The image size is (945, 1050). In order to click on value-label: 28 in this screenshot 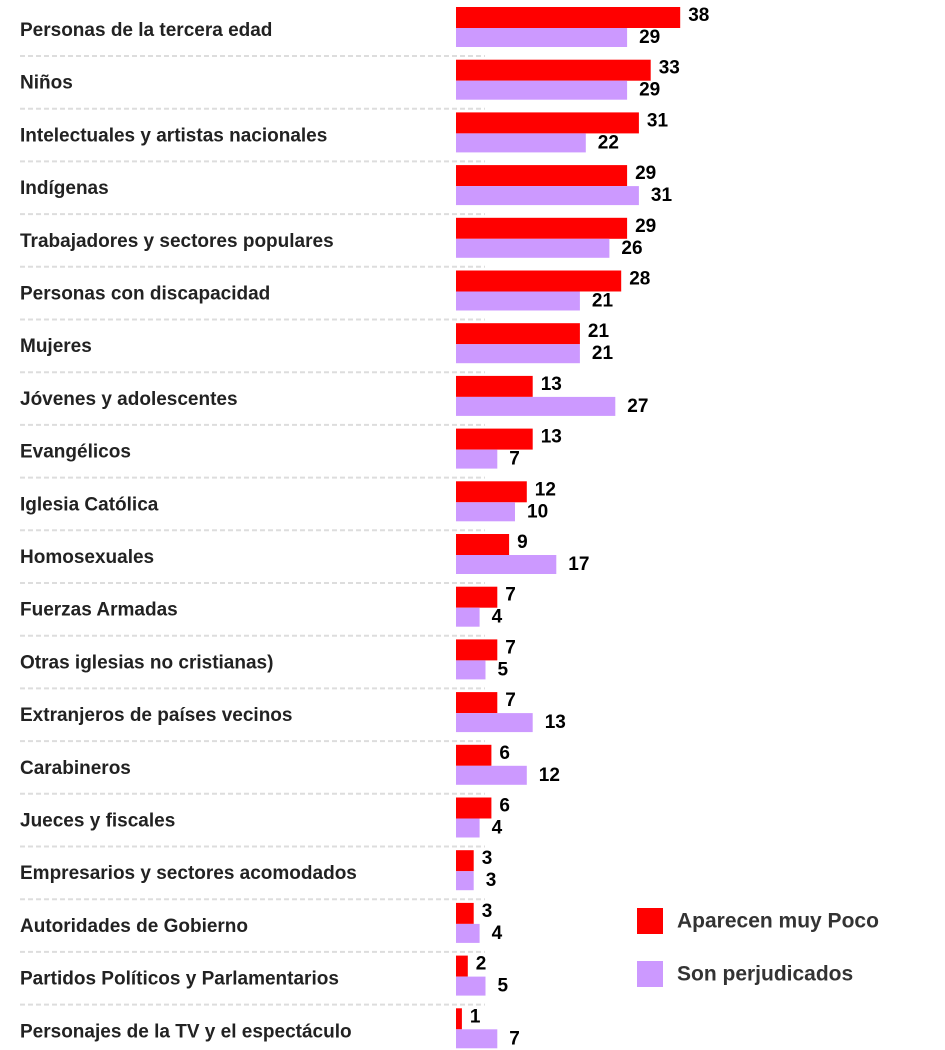, I will do `click(639, 279)`.